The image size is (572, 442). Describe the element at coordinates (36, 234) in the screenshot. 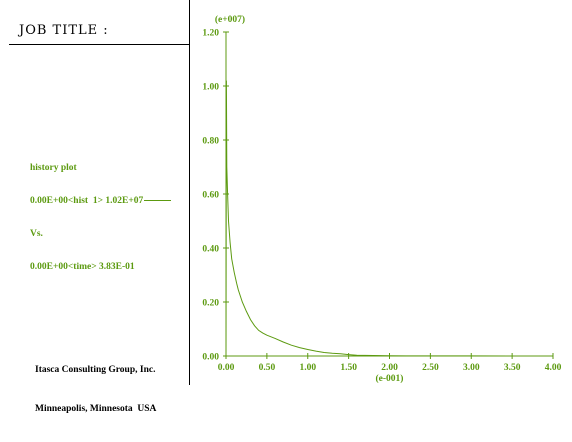

I see `legend-line-3: Vs.` at that location.